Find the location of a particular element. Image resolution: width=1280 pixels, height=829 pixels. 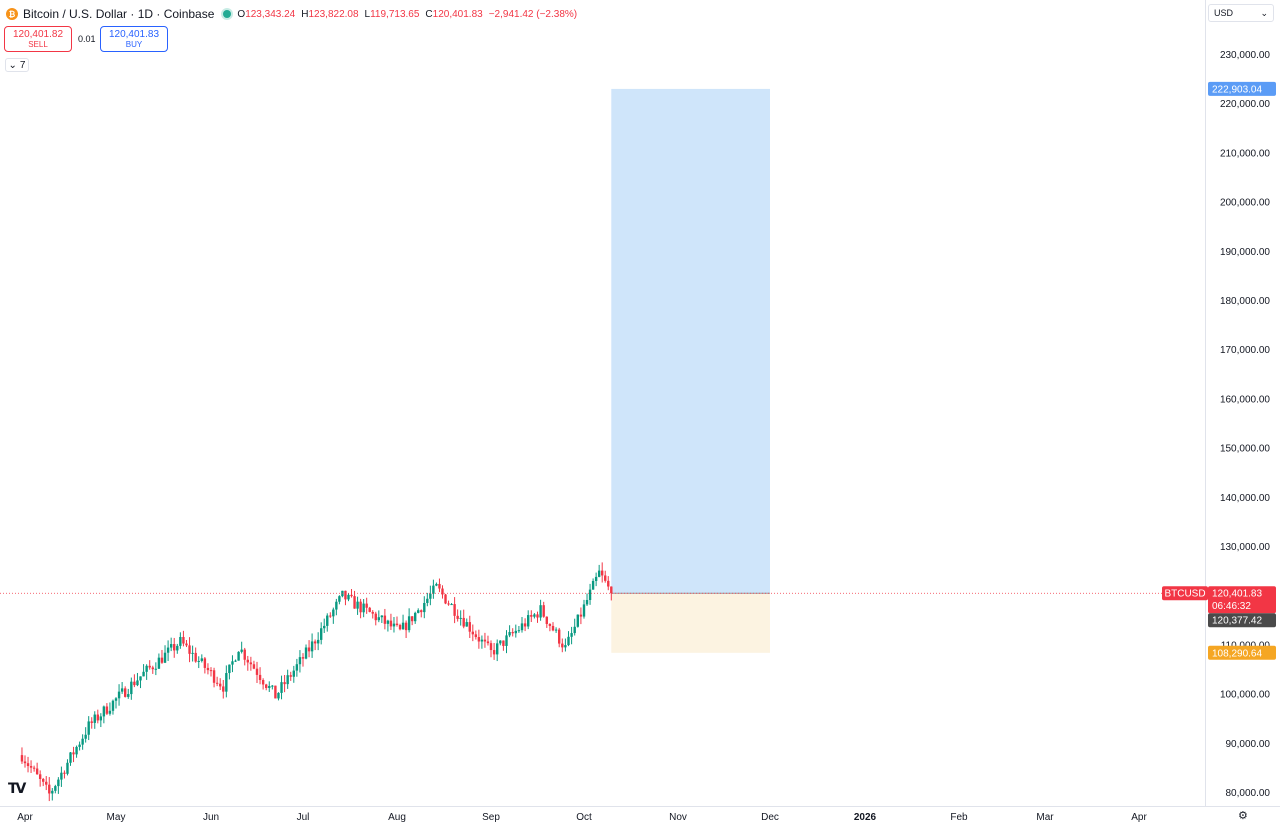

target-price-tag-bg is located at coordinates (1242, 88).